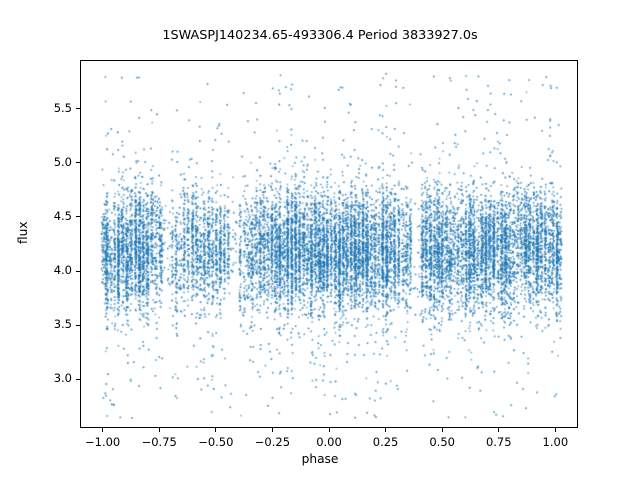  Describe the element at coordinates (216, 442) in the screenshot. I see `x-tick-label: −0.50` at that location.